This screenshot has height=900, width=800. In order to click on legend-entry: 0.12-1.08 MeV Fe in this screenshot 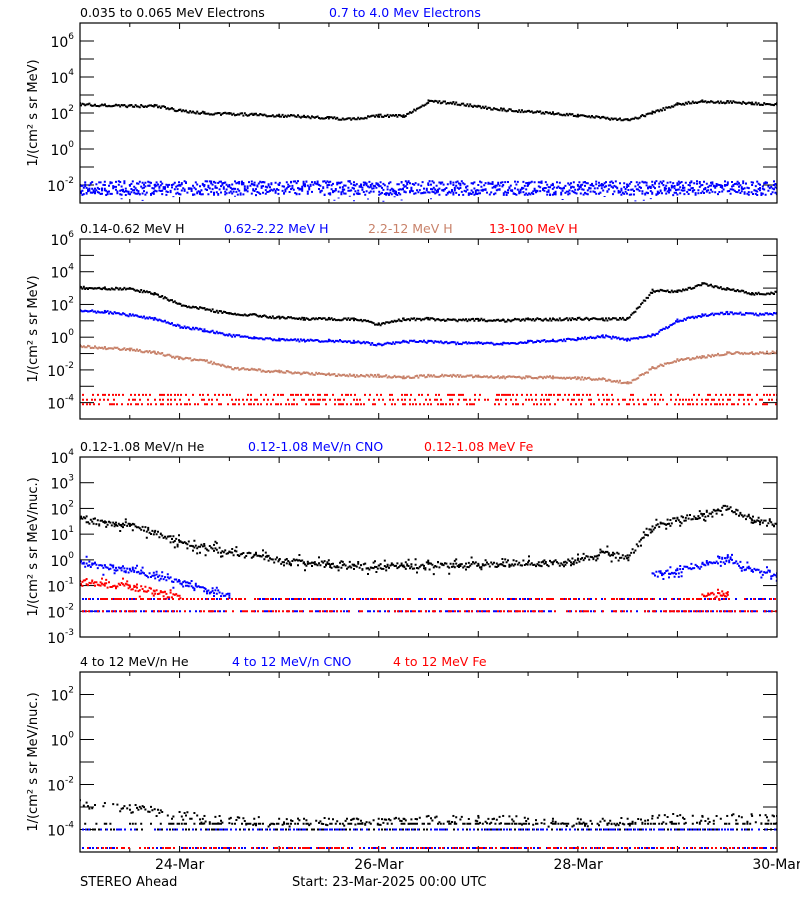, I will do `click(479, 446)`.